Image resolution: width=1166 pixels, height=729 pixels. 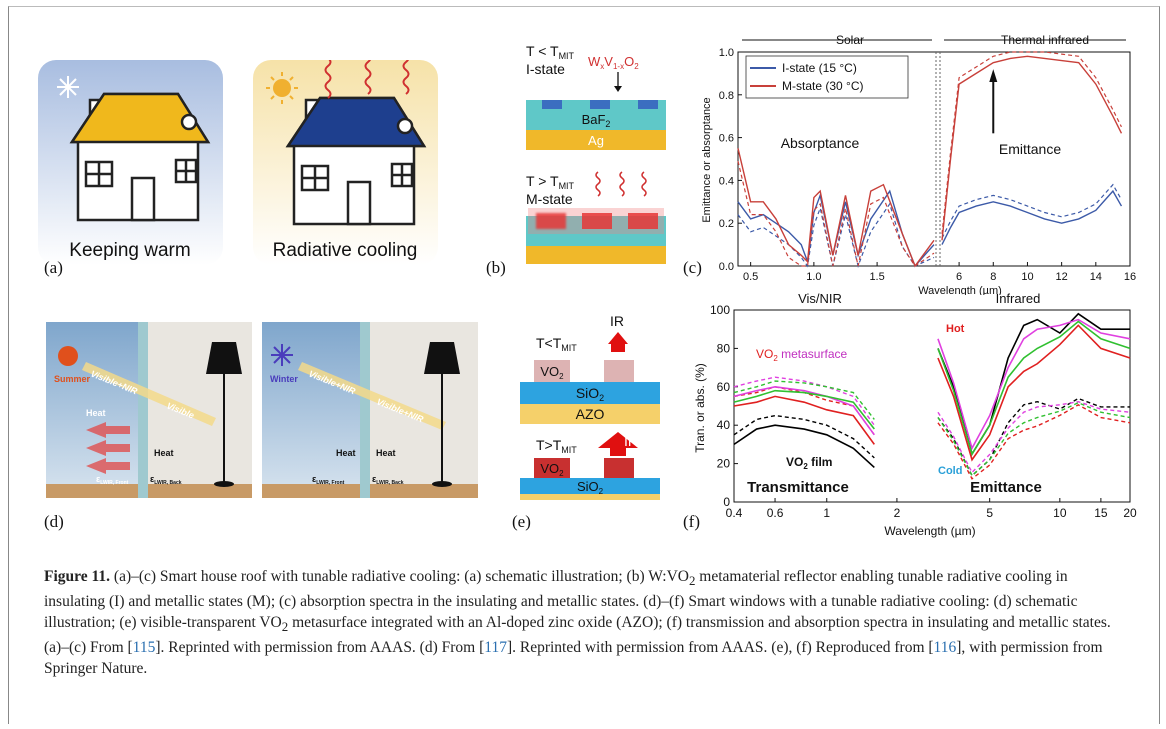 I want to click on svg-text: IR, so click(x=631, y=441).